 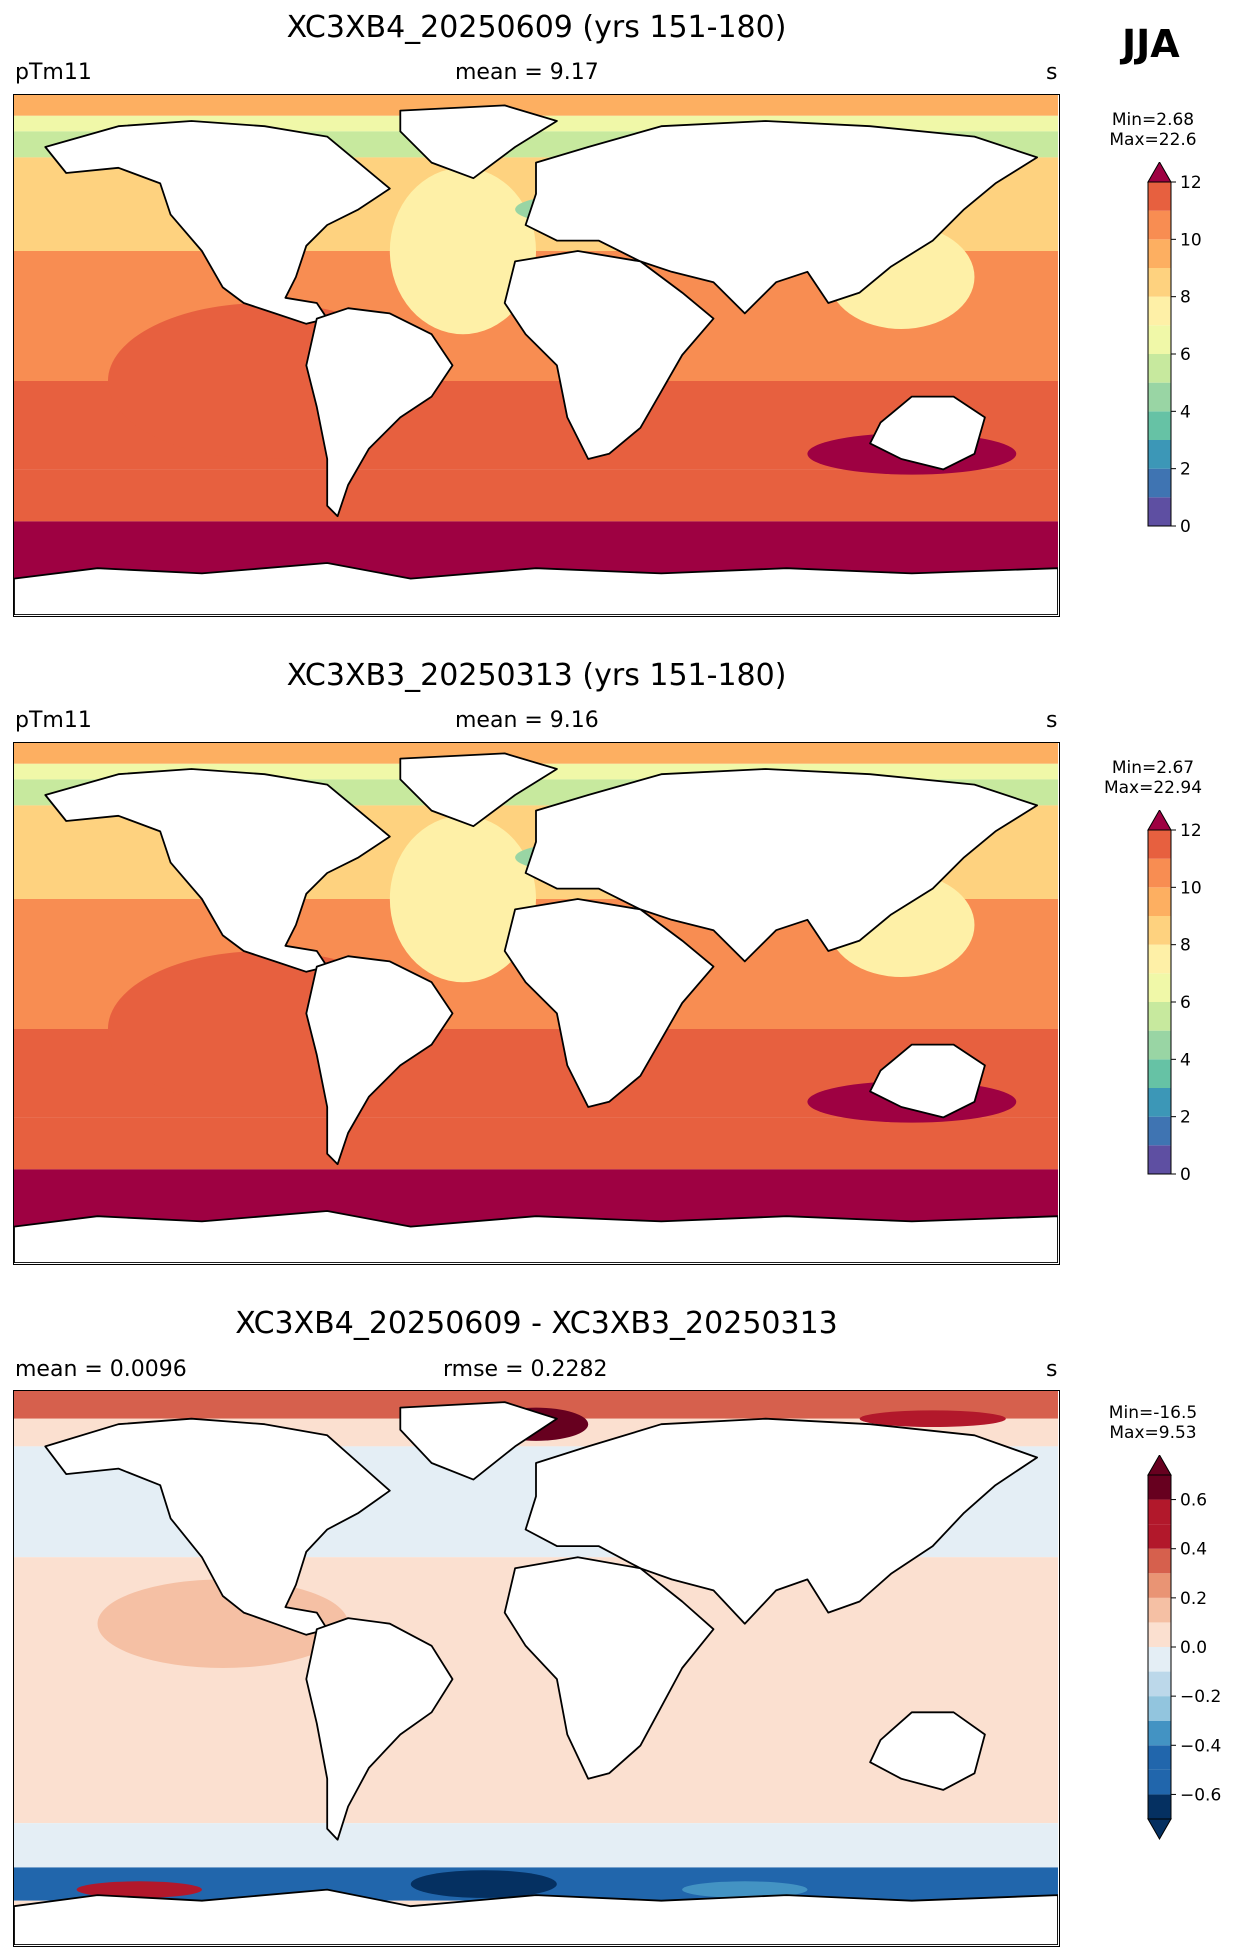 I want to click on panel-1-colorbar: 0 2 4 6 8 10 12, so click(x=1174, y=349).